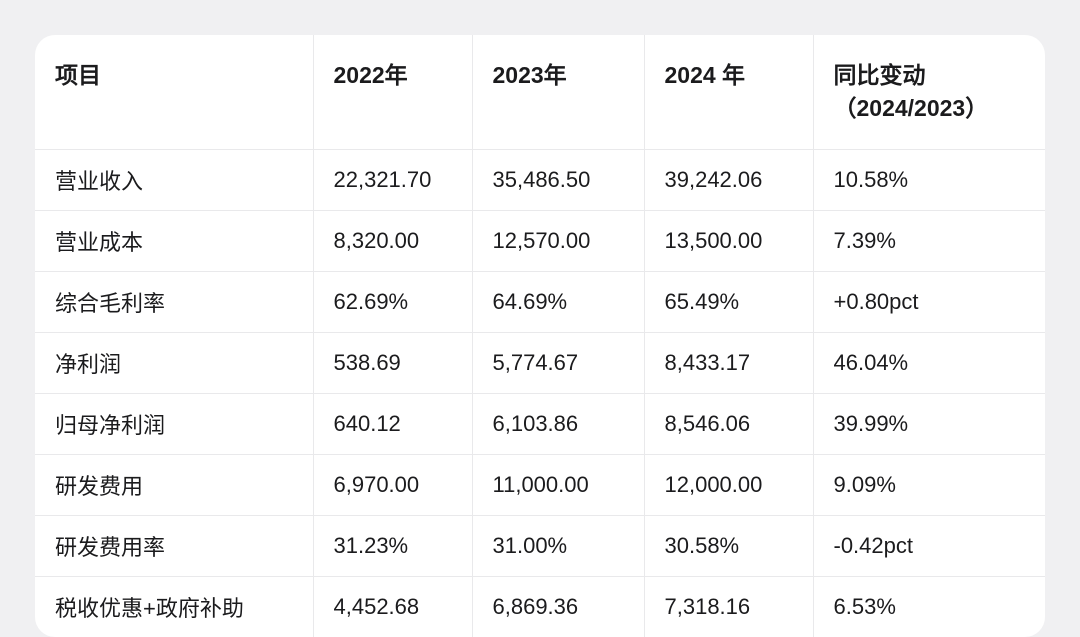 The width and height of the screenshot is (1080, 637). I want to click on column-header-2022: 2022年, so click(392, 92).